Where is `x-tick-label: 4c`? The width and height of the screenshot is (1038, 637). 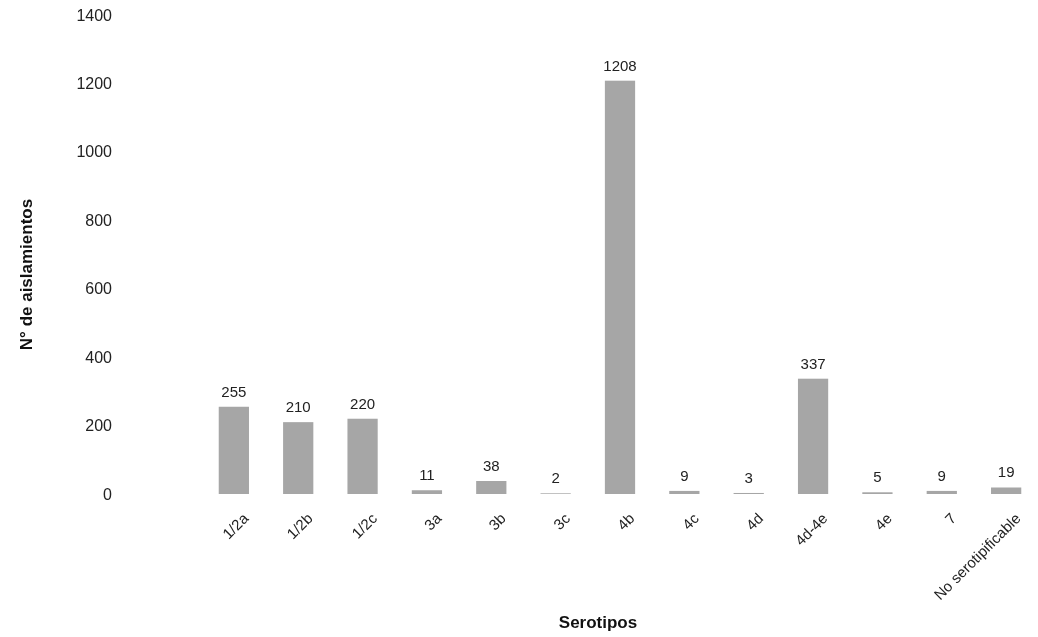
x-tick-label: 4c is located at coordinates (690, 521).